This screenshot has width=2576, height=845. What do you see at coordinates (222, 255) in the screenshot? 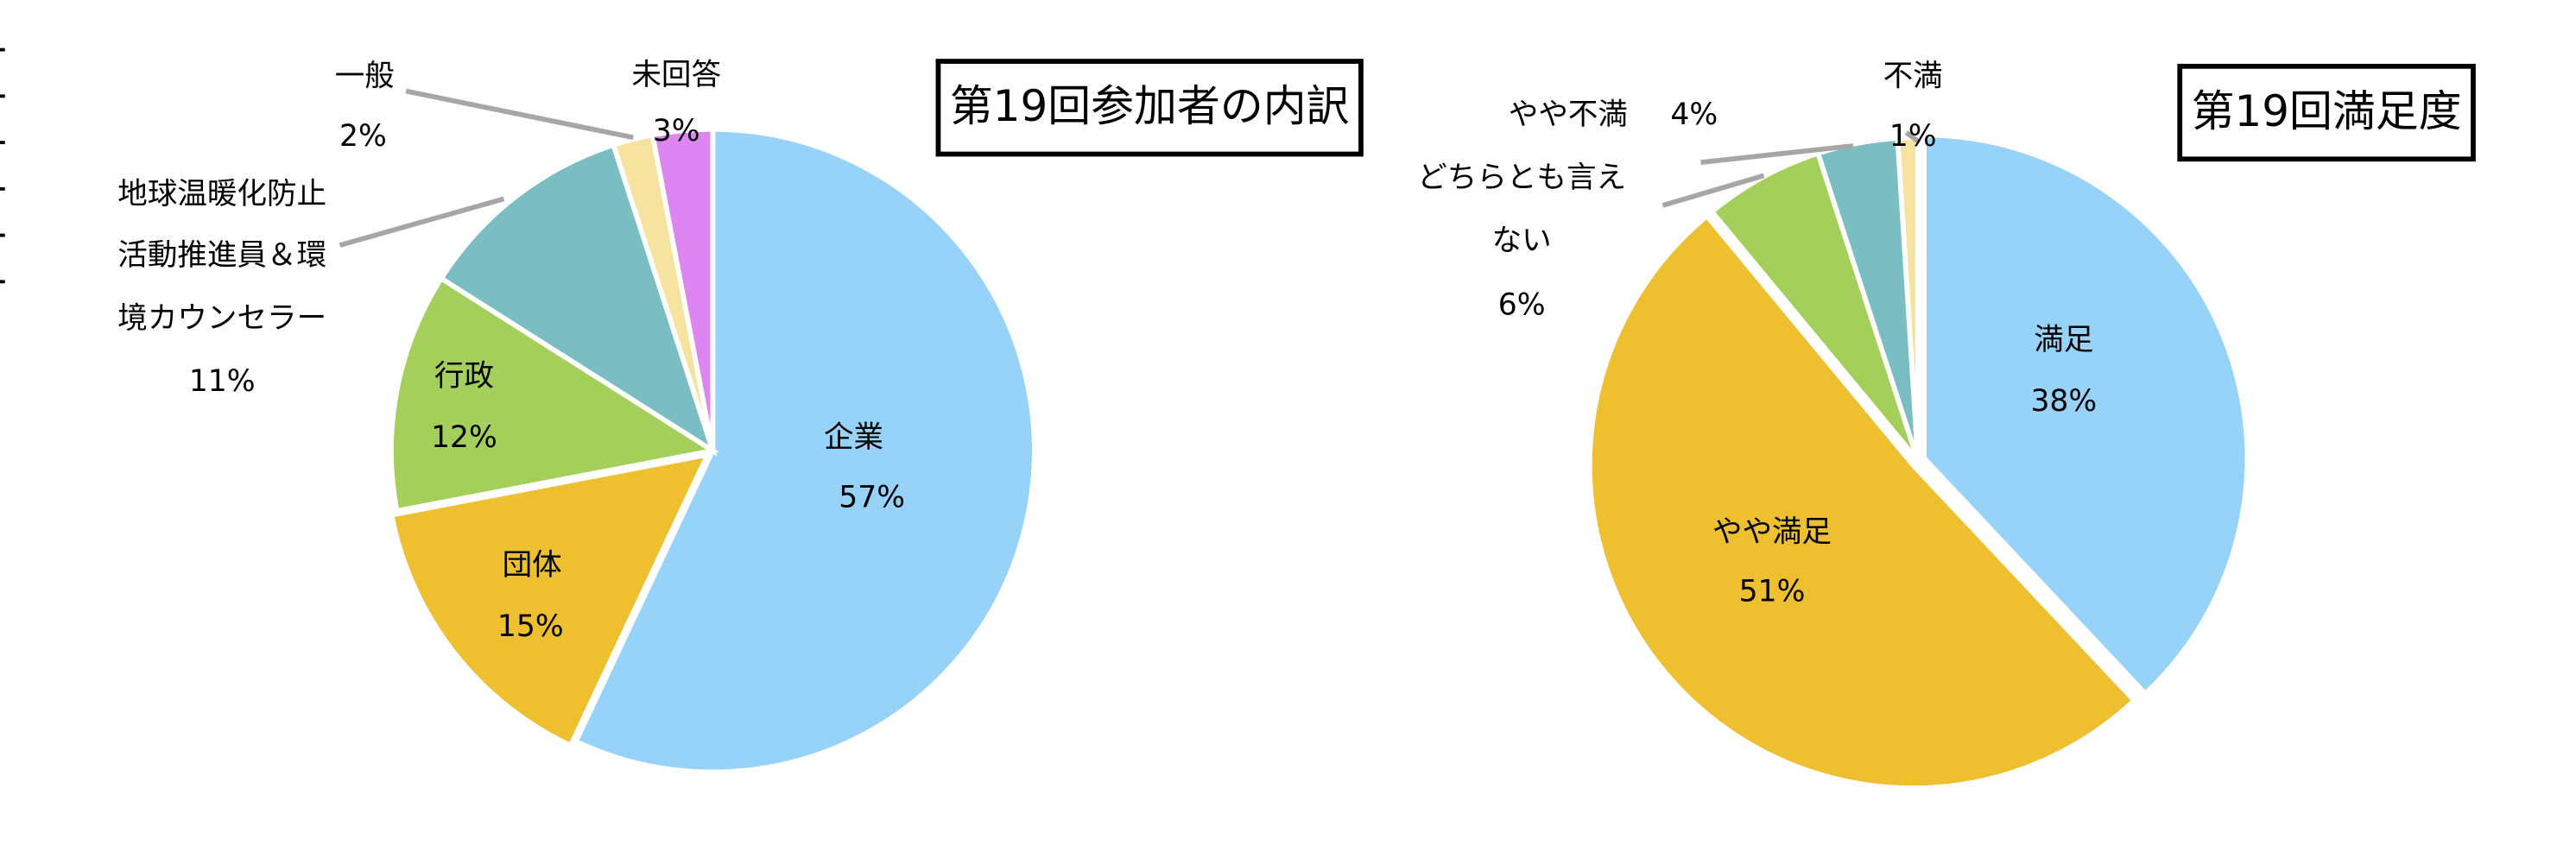
I see `slice-name-label: 活動推進員＆環` at bounding box center [222, 255].